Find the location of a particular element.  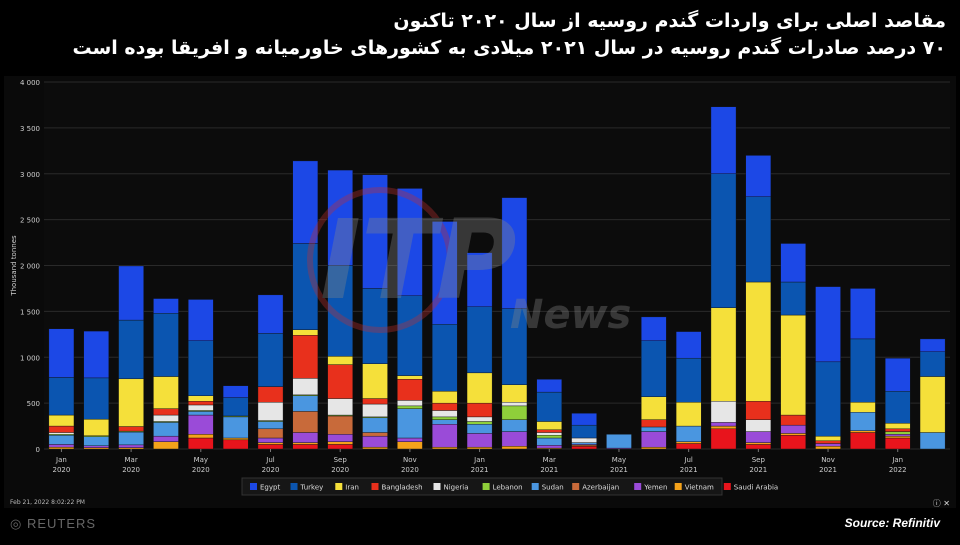

x-tick-year: 2021 is located at coordinates (689, 470).